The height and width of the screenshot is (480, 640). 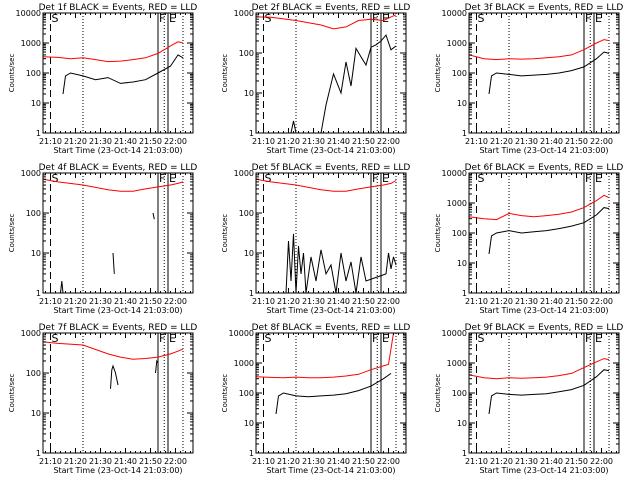 I want to click on panel-title: Det 4f BLACK = Events, RED = LLD, so click(x=118, y=168).